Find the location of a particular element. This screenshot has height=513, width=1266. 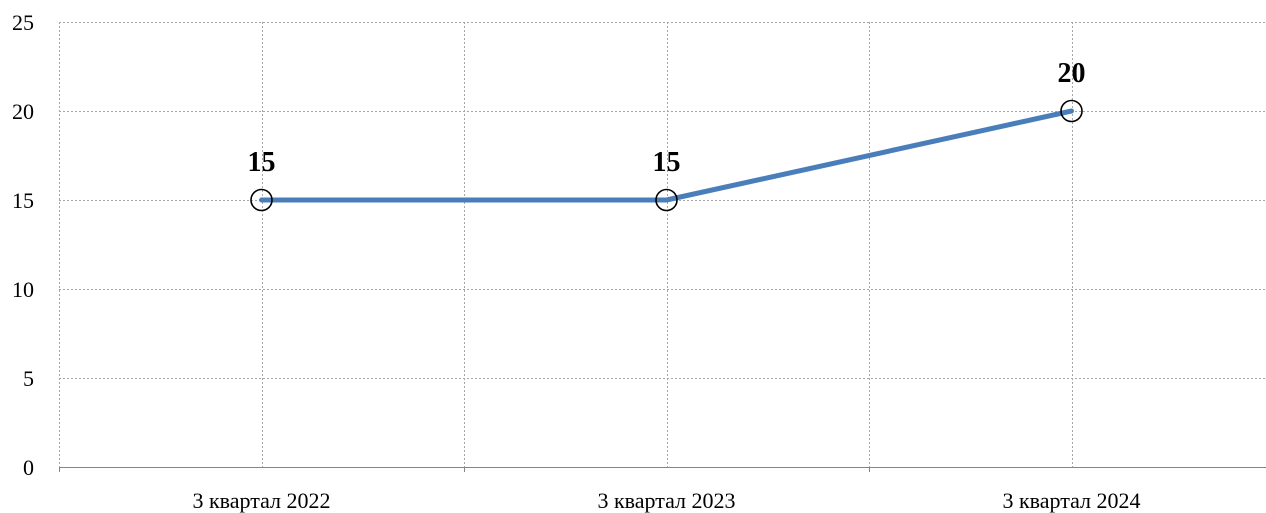

y-tick-label: 25 is located at coordinates (23, 22).